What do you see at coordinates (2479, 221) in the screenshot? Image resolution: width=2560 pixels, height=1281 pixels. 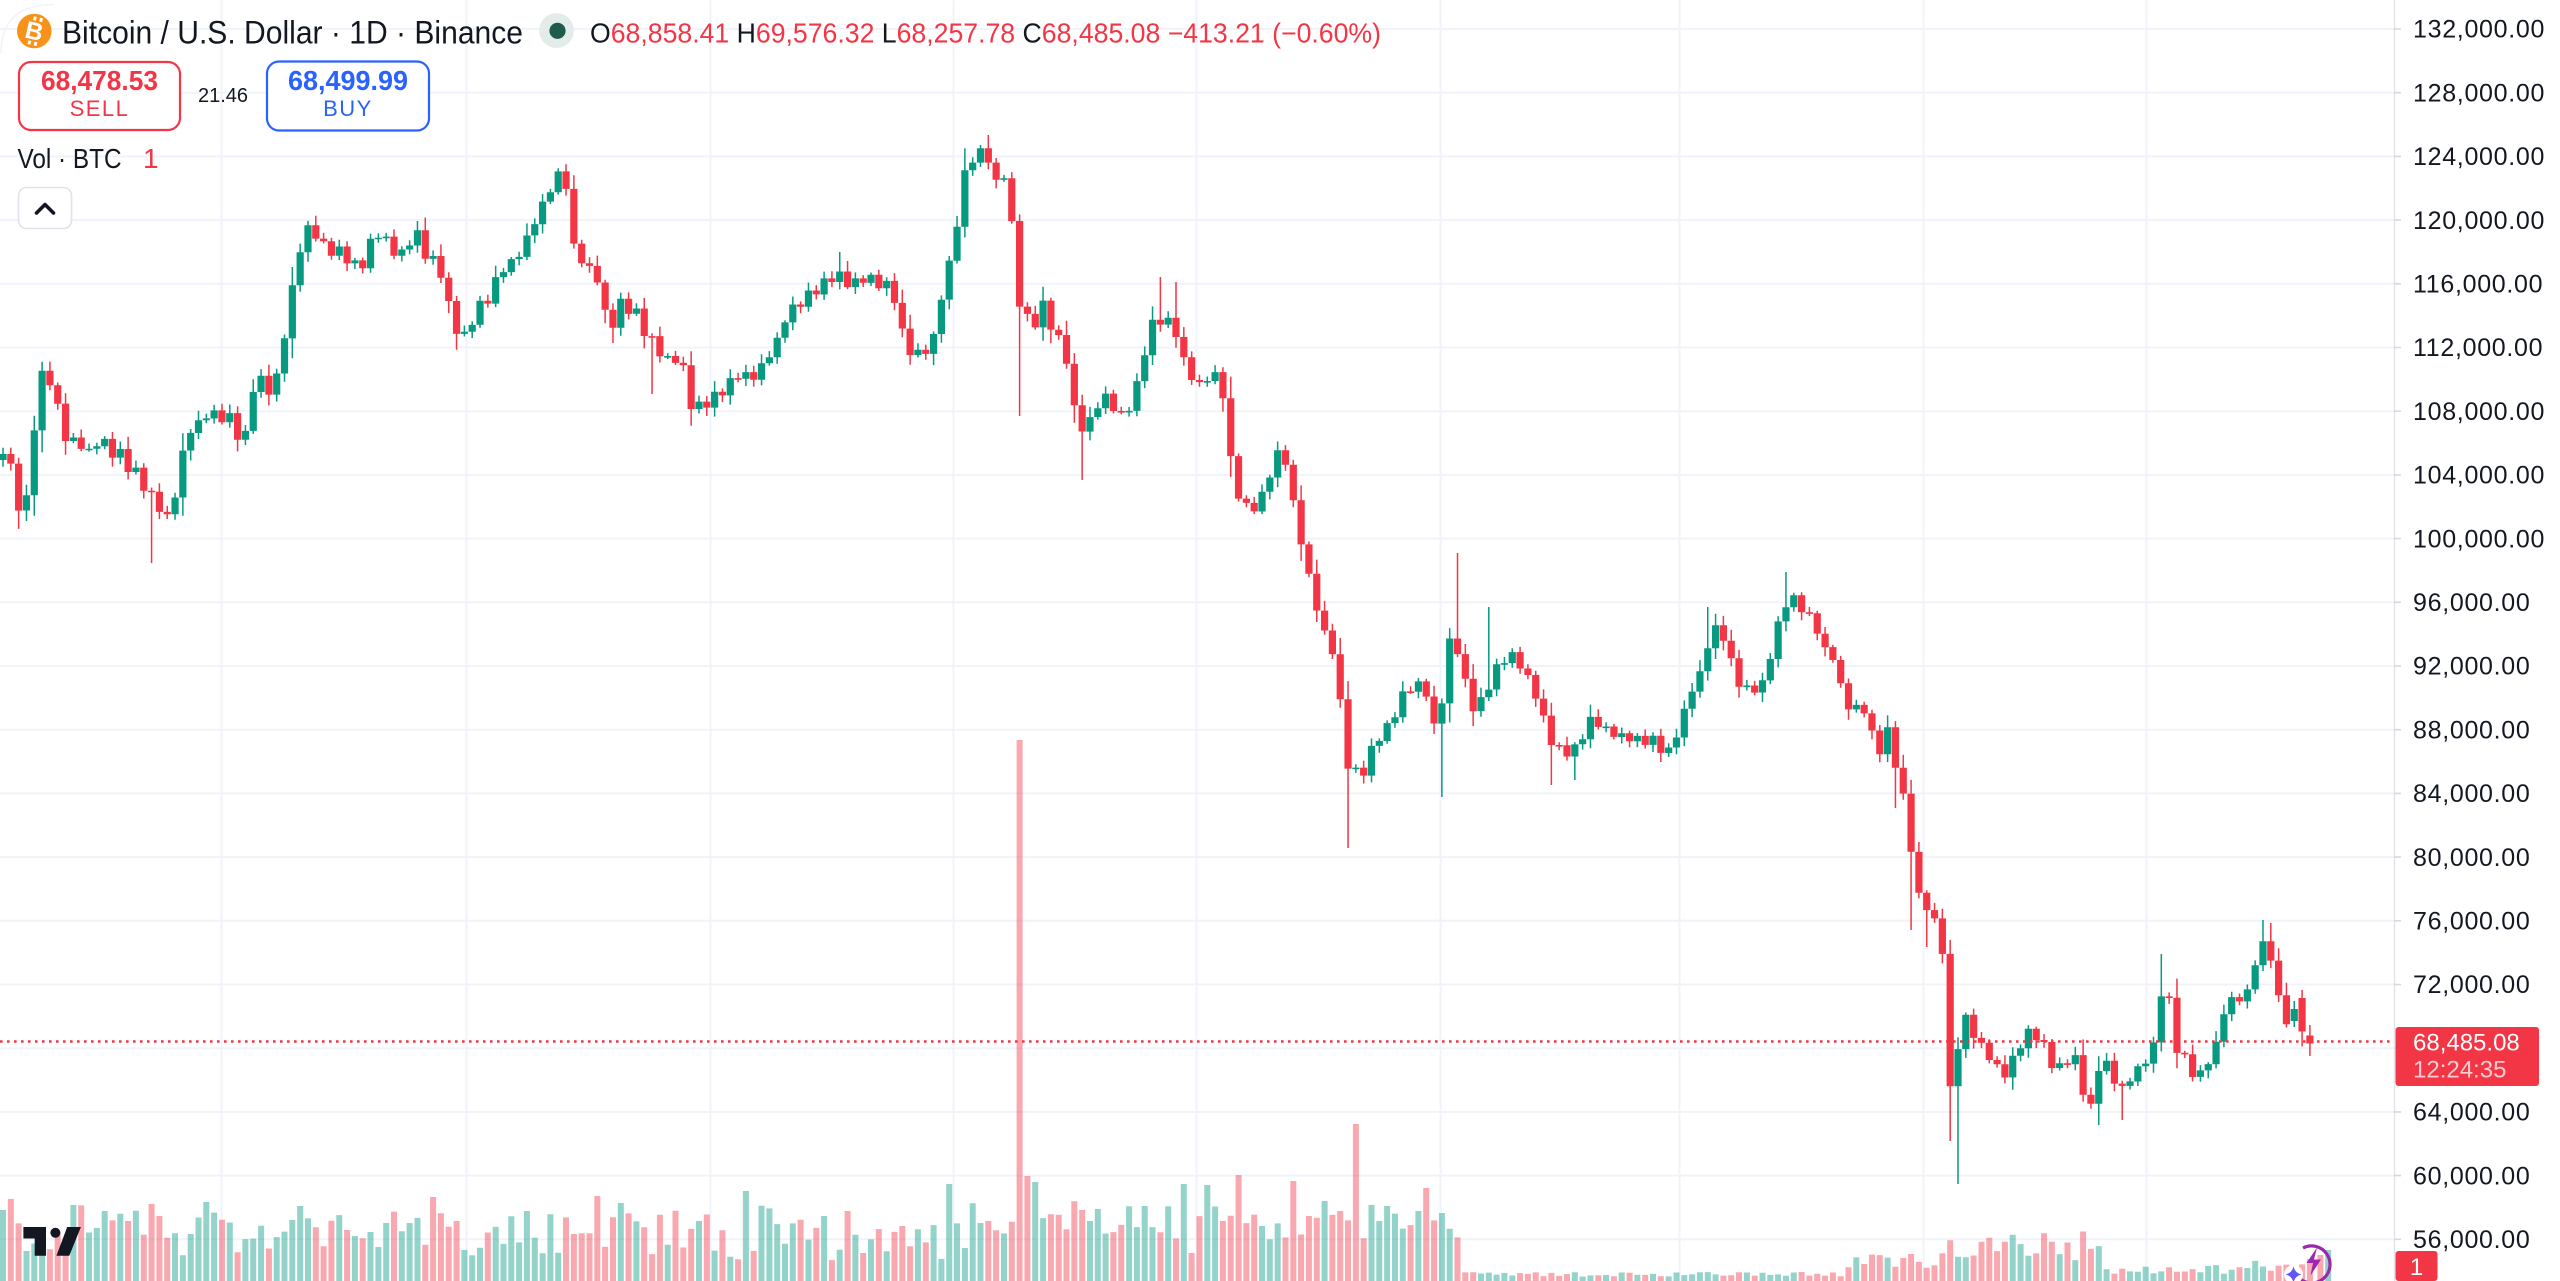 I see `svg-text: 120,000.00` at bounding box center [2479, 221].